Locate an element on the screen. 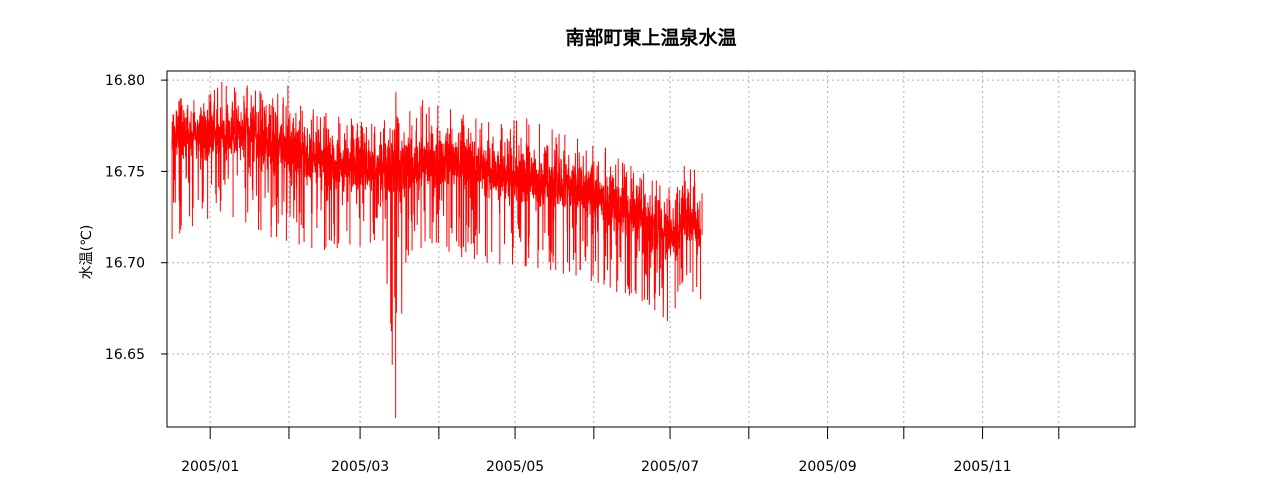 Image resolution: width=1280 pixels, height=500 pixels. x-tick-label: 2005/09 is located at coordinates (827, 467).